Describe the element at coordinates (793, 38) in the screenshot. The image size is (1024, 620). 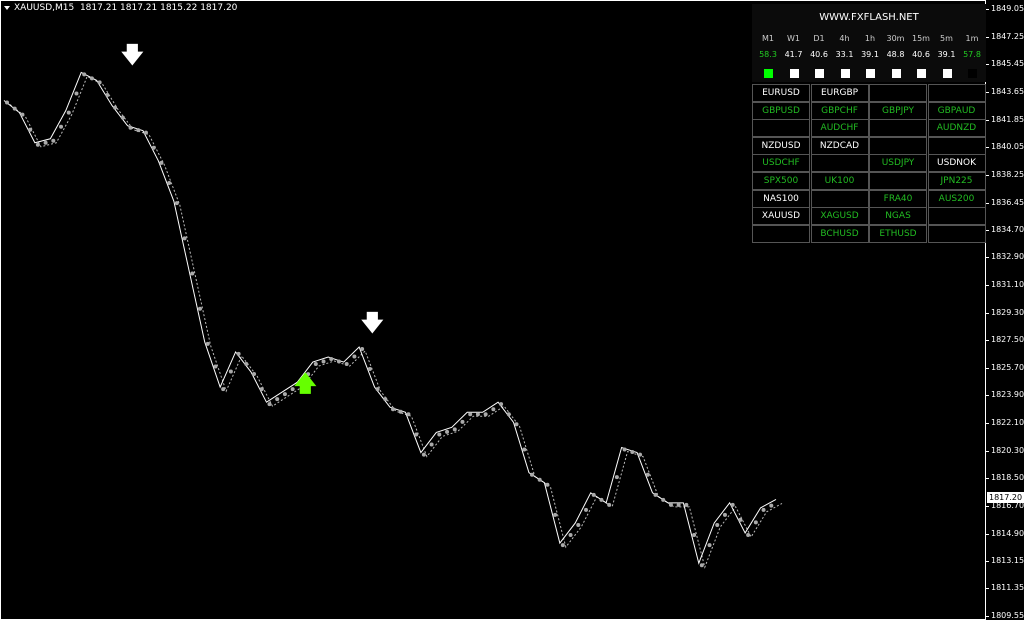
I see `timeframe-label: W1` at that location.